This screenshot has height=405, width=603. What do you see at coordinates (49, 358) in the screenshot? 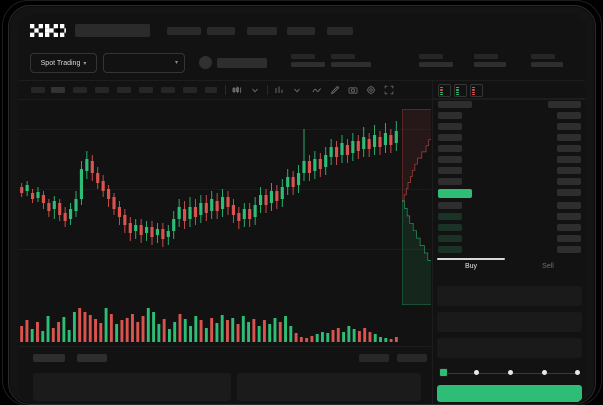
I see `bottom-tab-open-orders` at bounding box center [49, 358].